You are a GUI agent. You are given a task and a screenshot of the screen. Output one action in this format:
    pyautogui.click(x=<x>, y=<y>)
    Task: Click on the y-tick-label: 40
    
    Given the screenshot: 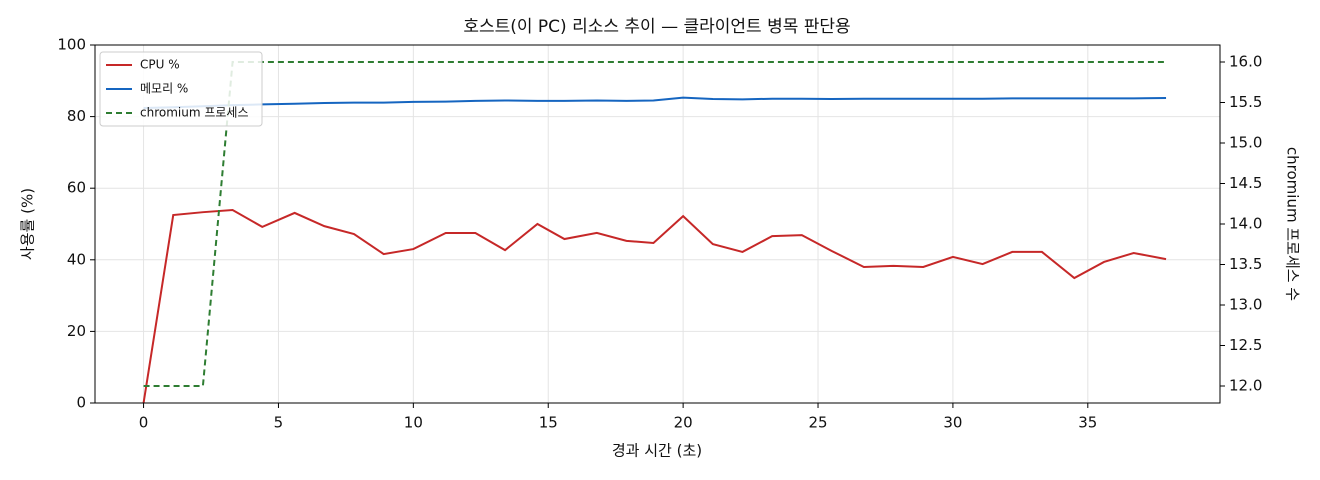 What is the action you would take?
    pyautogui.click(x=76, y=259)
    